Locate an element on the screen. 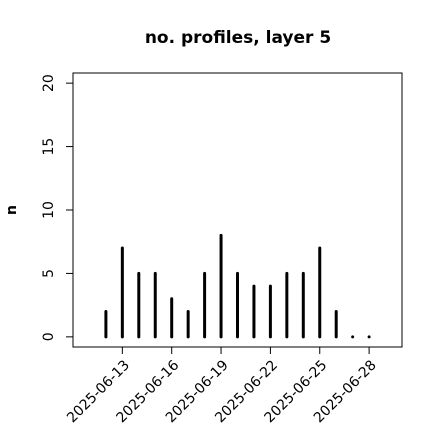 This screenshot has height=440, width=440. y-axis-label: n is located at coordinates (12, 210).